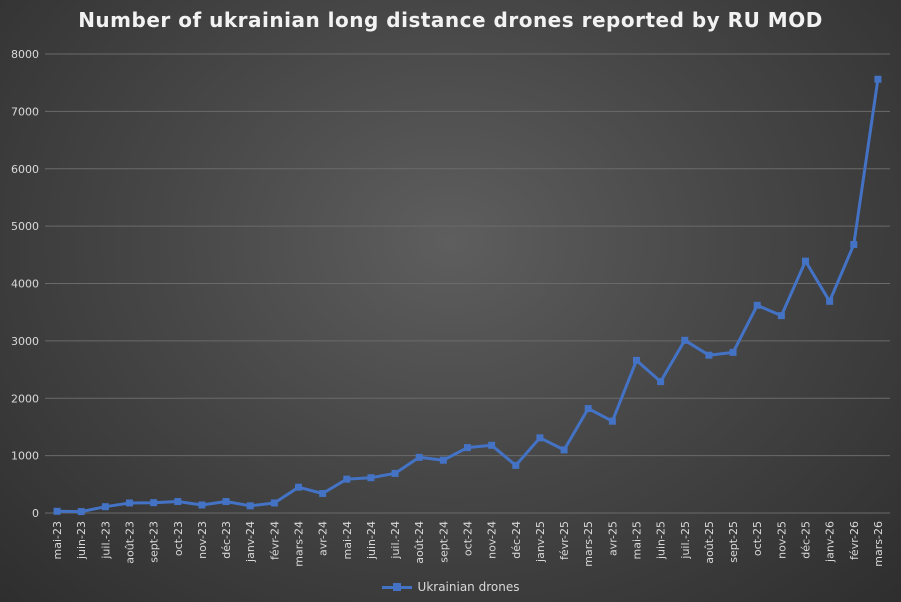  Describe the element at coordinates (395, 540) in the screenshot. I see `x-tick-label: juil.-24` at that location.